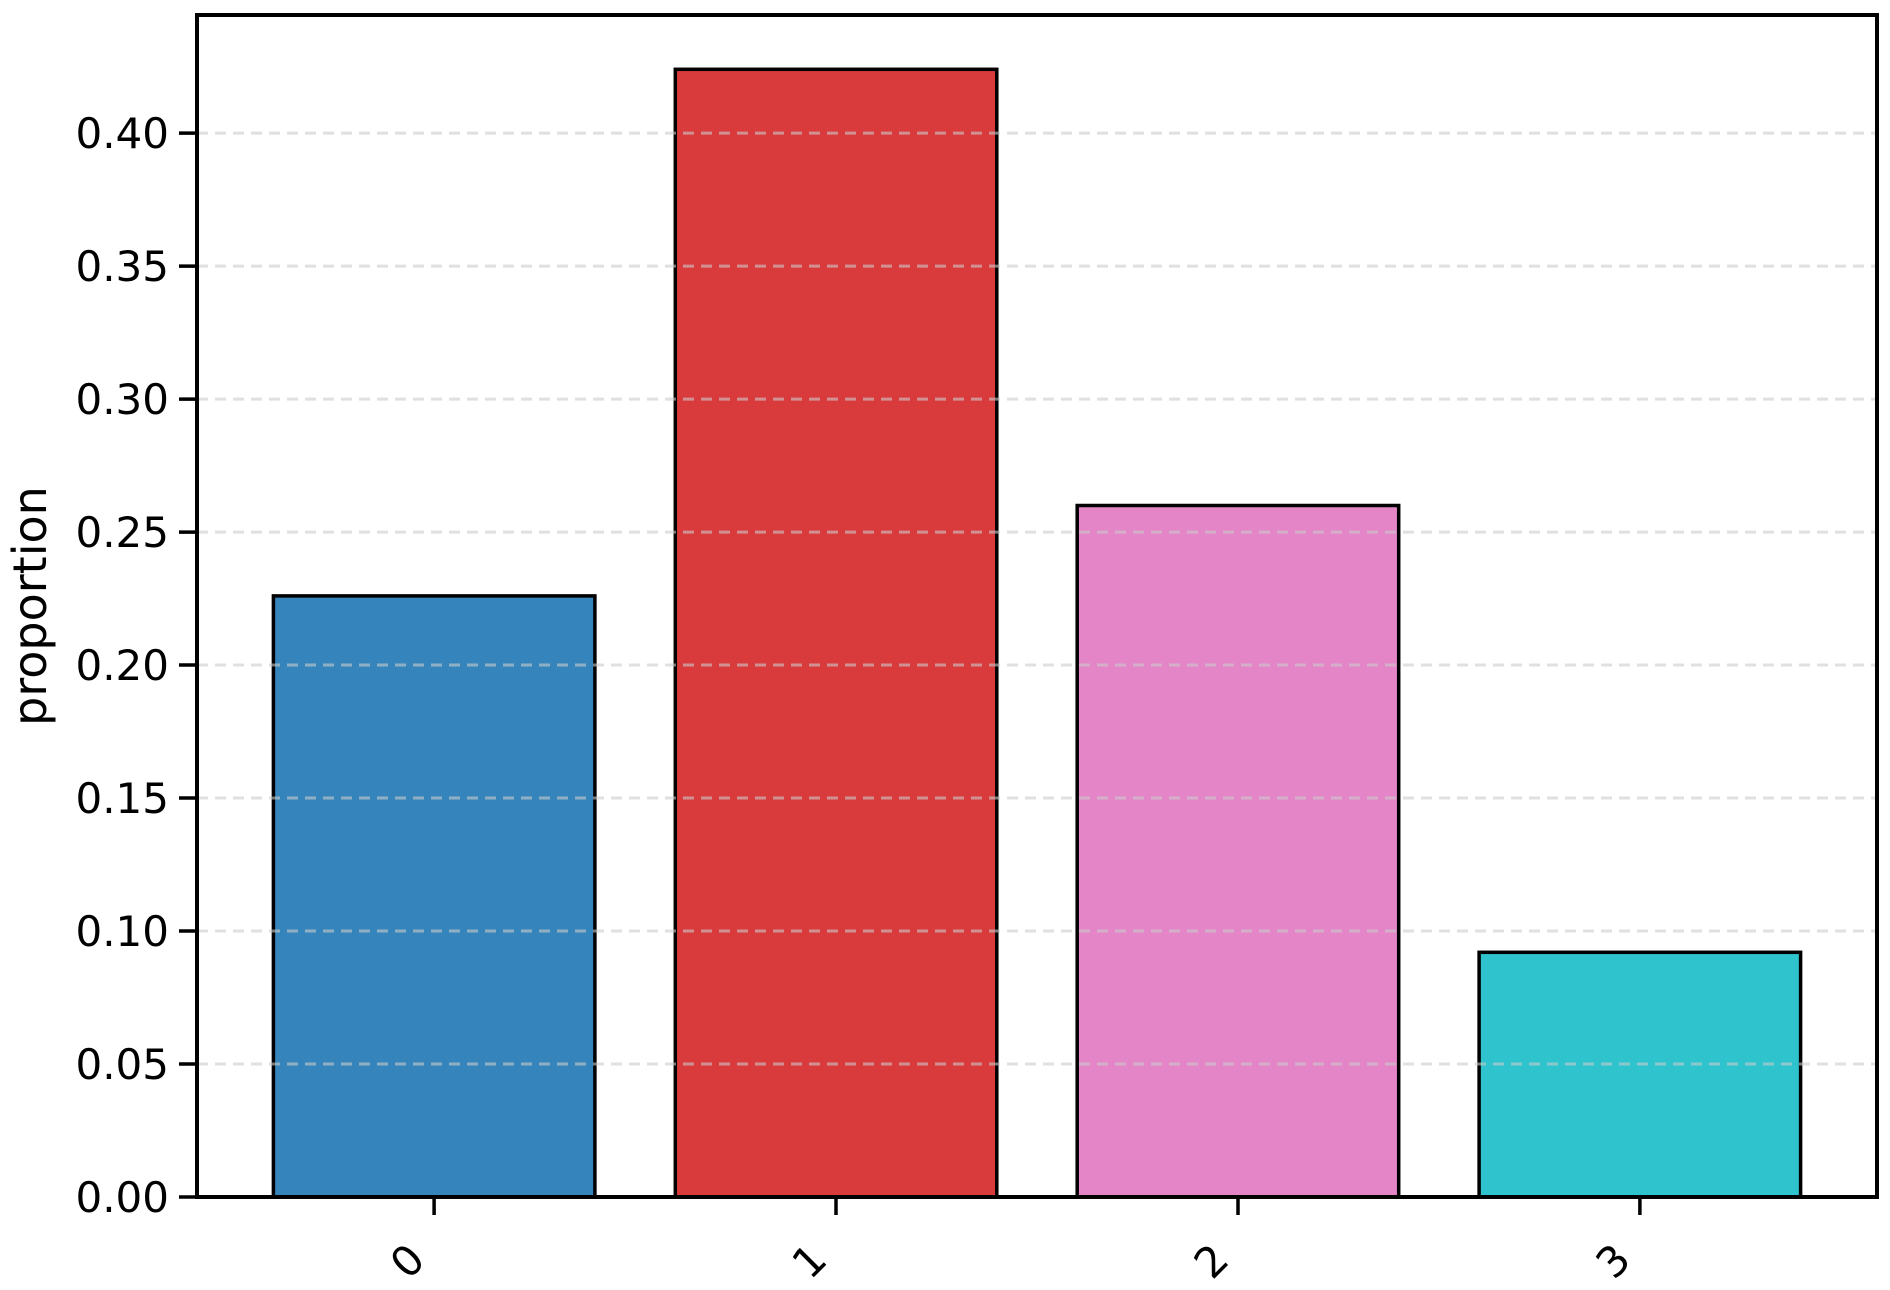 Image resolution: width=1890 pixels, height=1290 pixels. I want to click on y-axis-ticks: 0.00 0.05 0.10 0.15 0.20 0.25 0.30 0.35 0.40, so click(136, 665).